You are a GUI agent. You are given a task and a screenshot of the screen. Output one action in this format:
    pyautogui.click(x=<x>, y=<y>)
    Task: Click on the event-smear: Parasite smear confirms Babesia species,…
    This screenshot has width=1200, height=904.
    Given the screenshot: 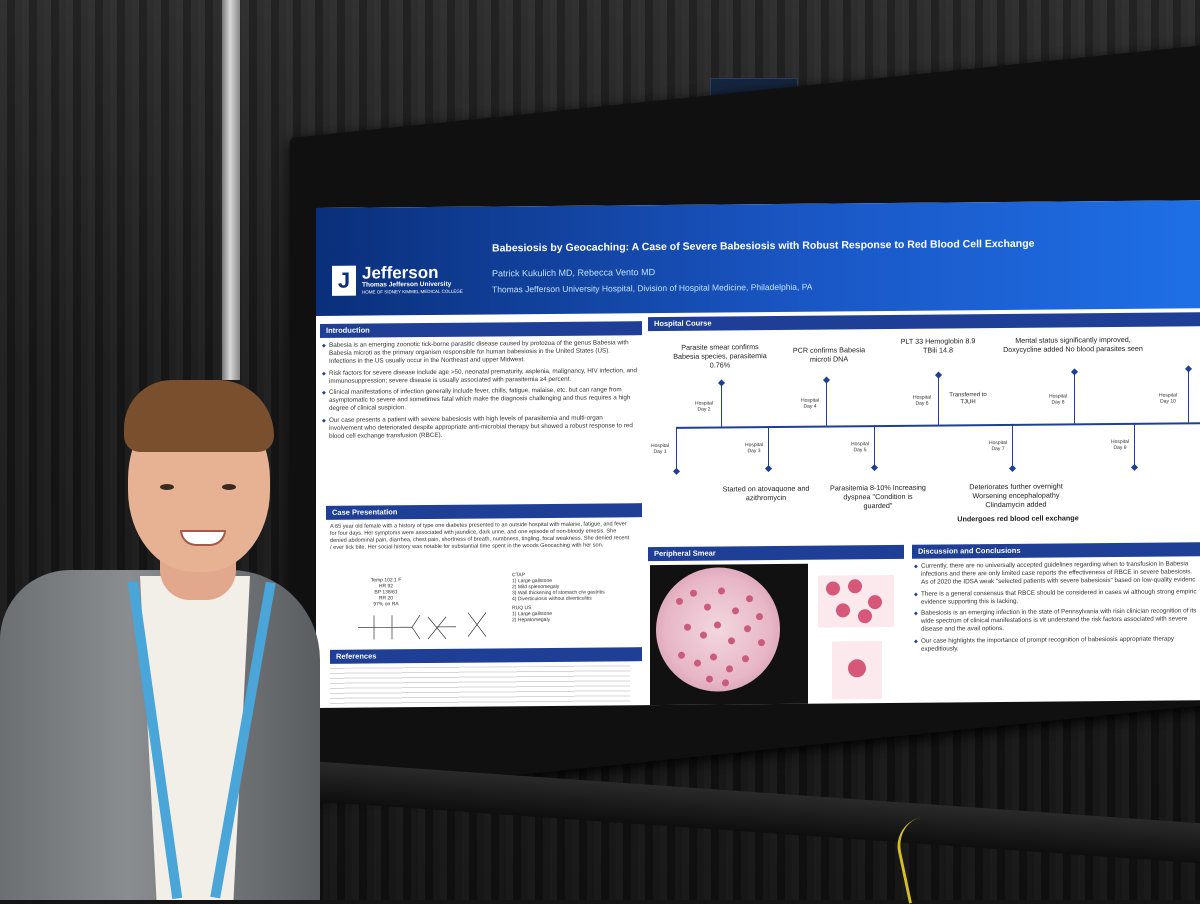 What is the action you would take?
    pyautogui.click(x=720, y=356)
    